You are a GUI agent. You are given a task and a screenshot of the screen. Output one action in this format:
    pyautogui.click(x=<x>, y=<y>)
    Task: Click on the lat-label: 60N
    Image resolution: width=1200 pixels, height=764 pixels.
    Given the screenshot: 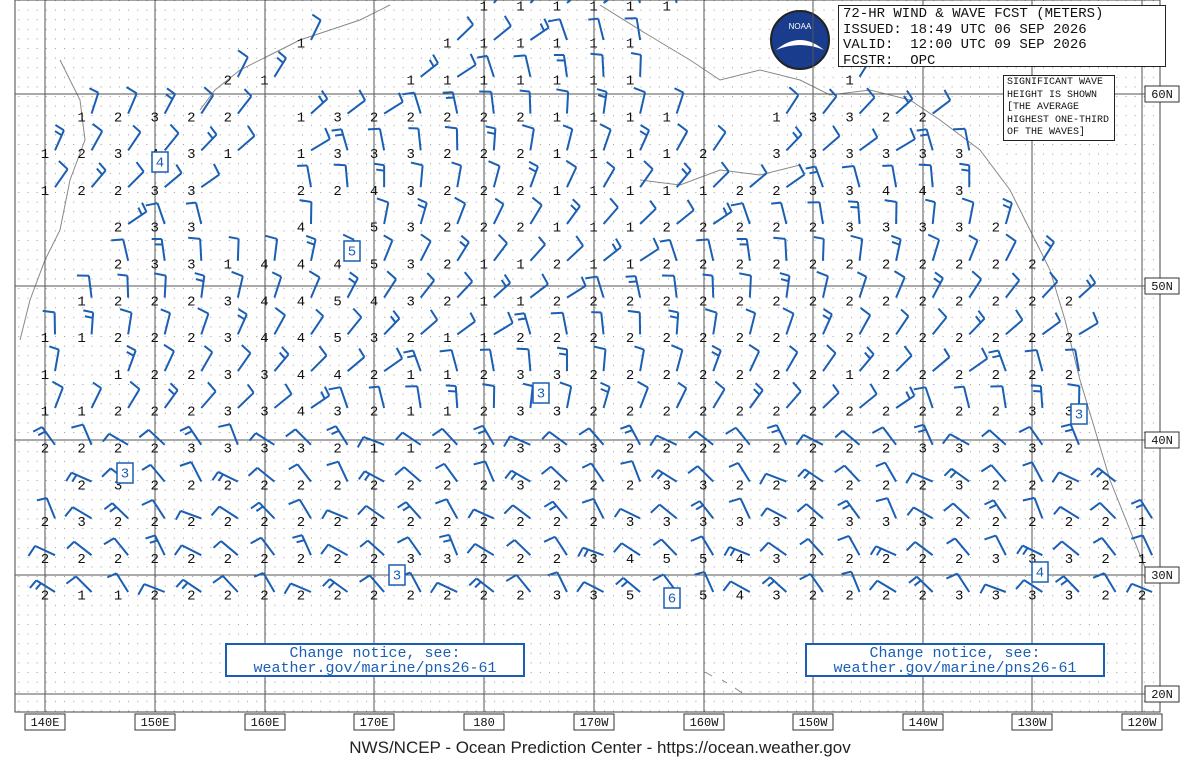 What is the action you would take?
    pyautogui.click(x=1162, y=95)
    